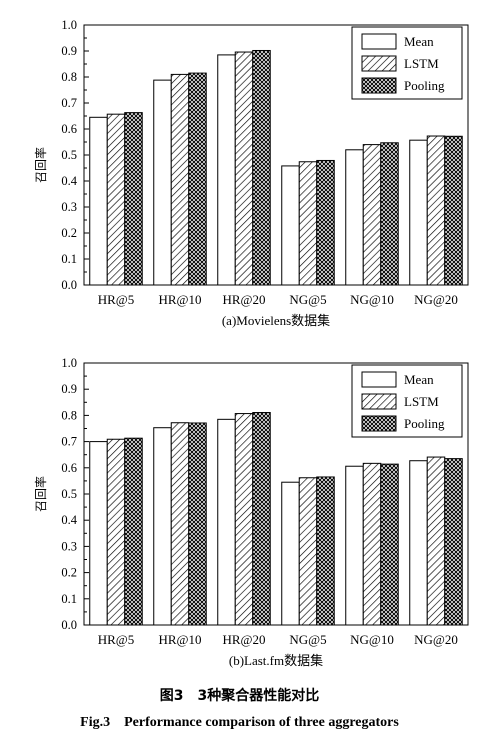  I want to click on caption-zh: 图3 3种聚合器性能对比, so click(239, 695).